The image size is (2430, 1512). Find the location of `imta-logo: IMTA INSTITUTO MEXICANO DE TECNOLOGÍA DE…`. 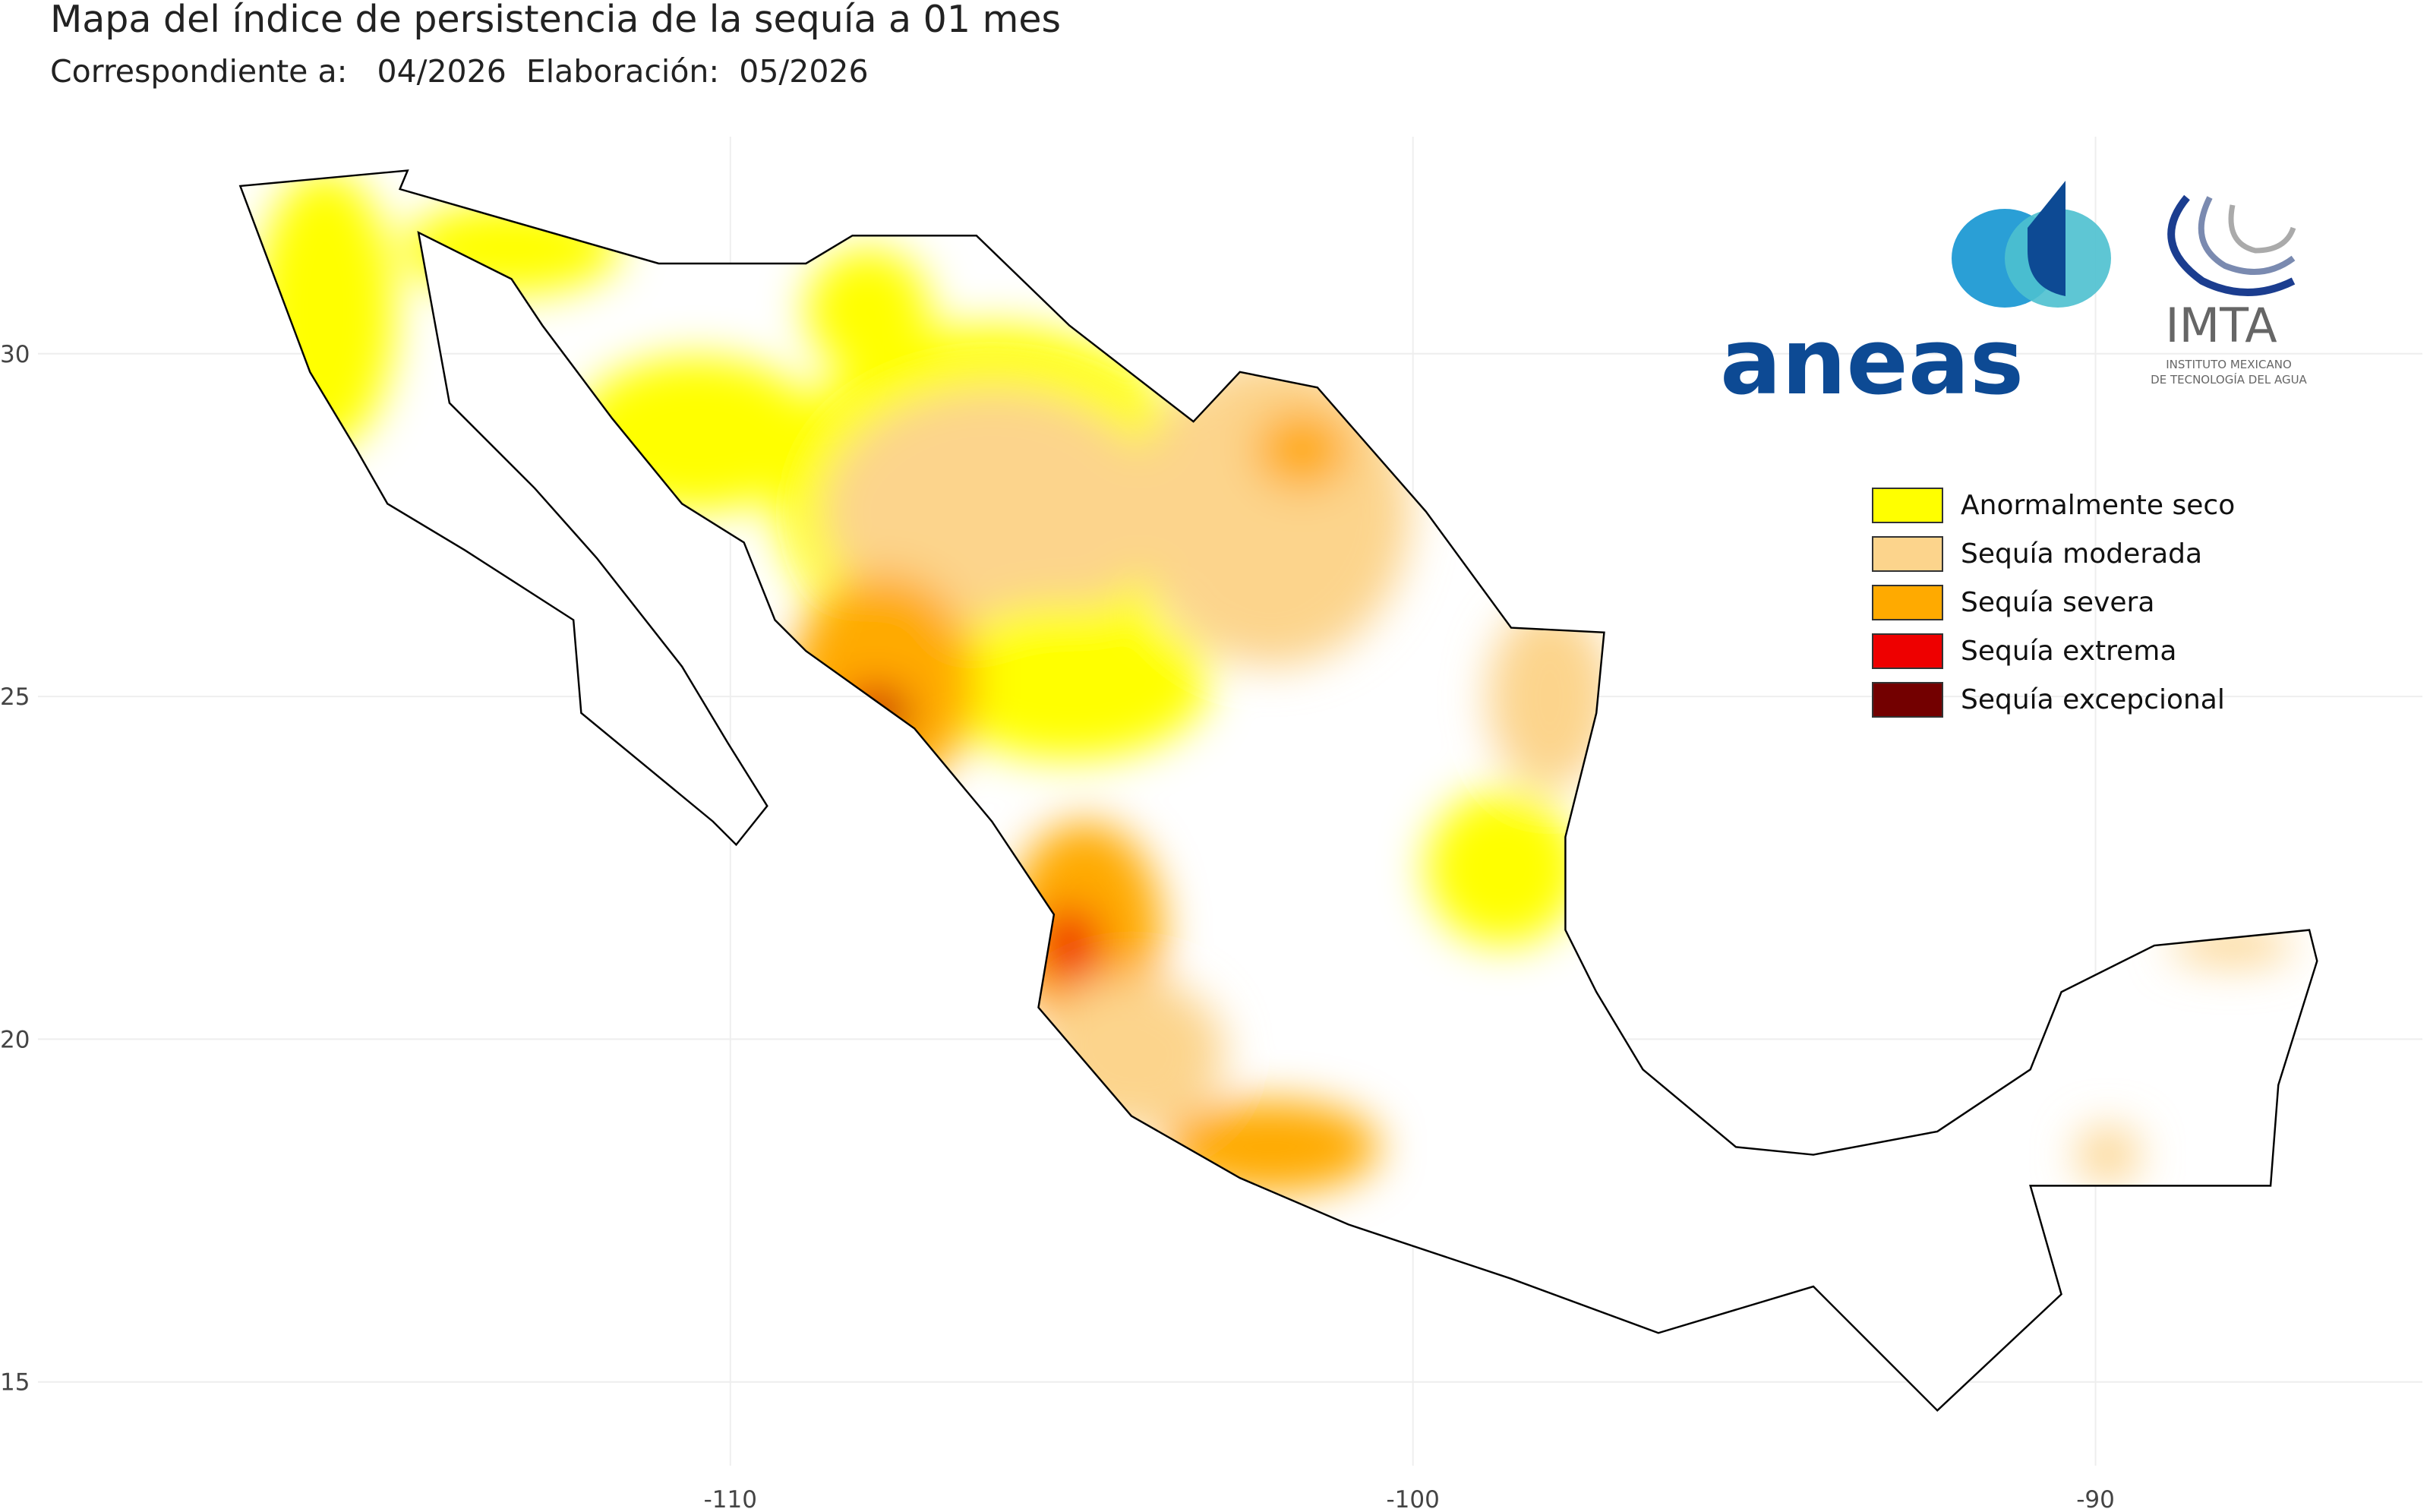

imta-logo: IMTA INSTITUTO MEXICANO DE TECNOLOGÍA DE… is located at coordinates (2229, 290).